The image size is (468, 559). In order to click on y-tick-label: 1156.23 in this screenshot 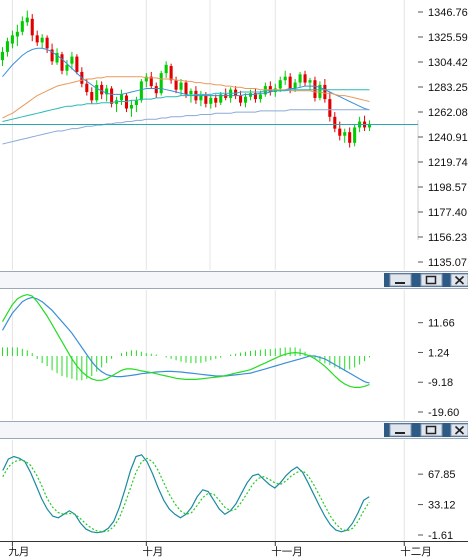, I will do `click(447, 238)`.